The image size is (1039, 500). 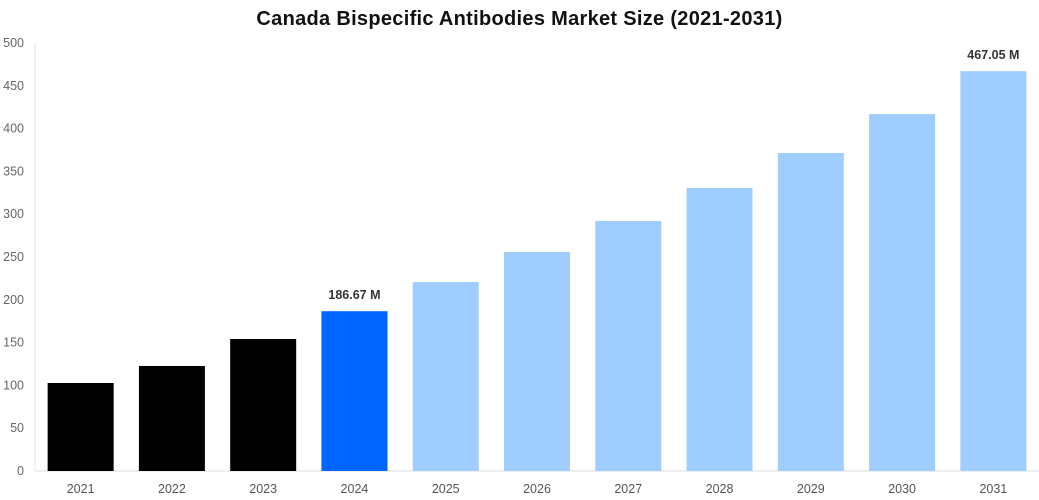 I want to click on bar-2027, so click(x=628, y=345).